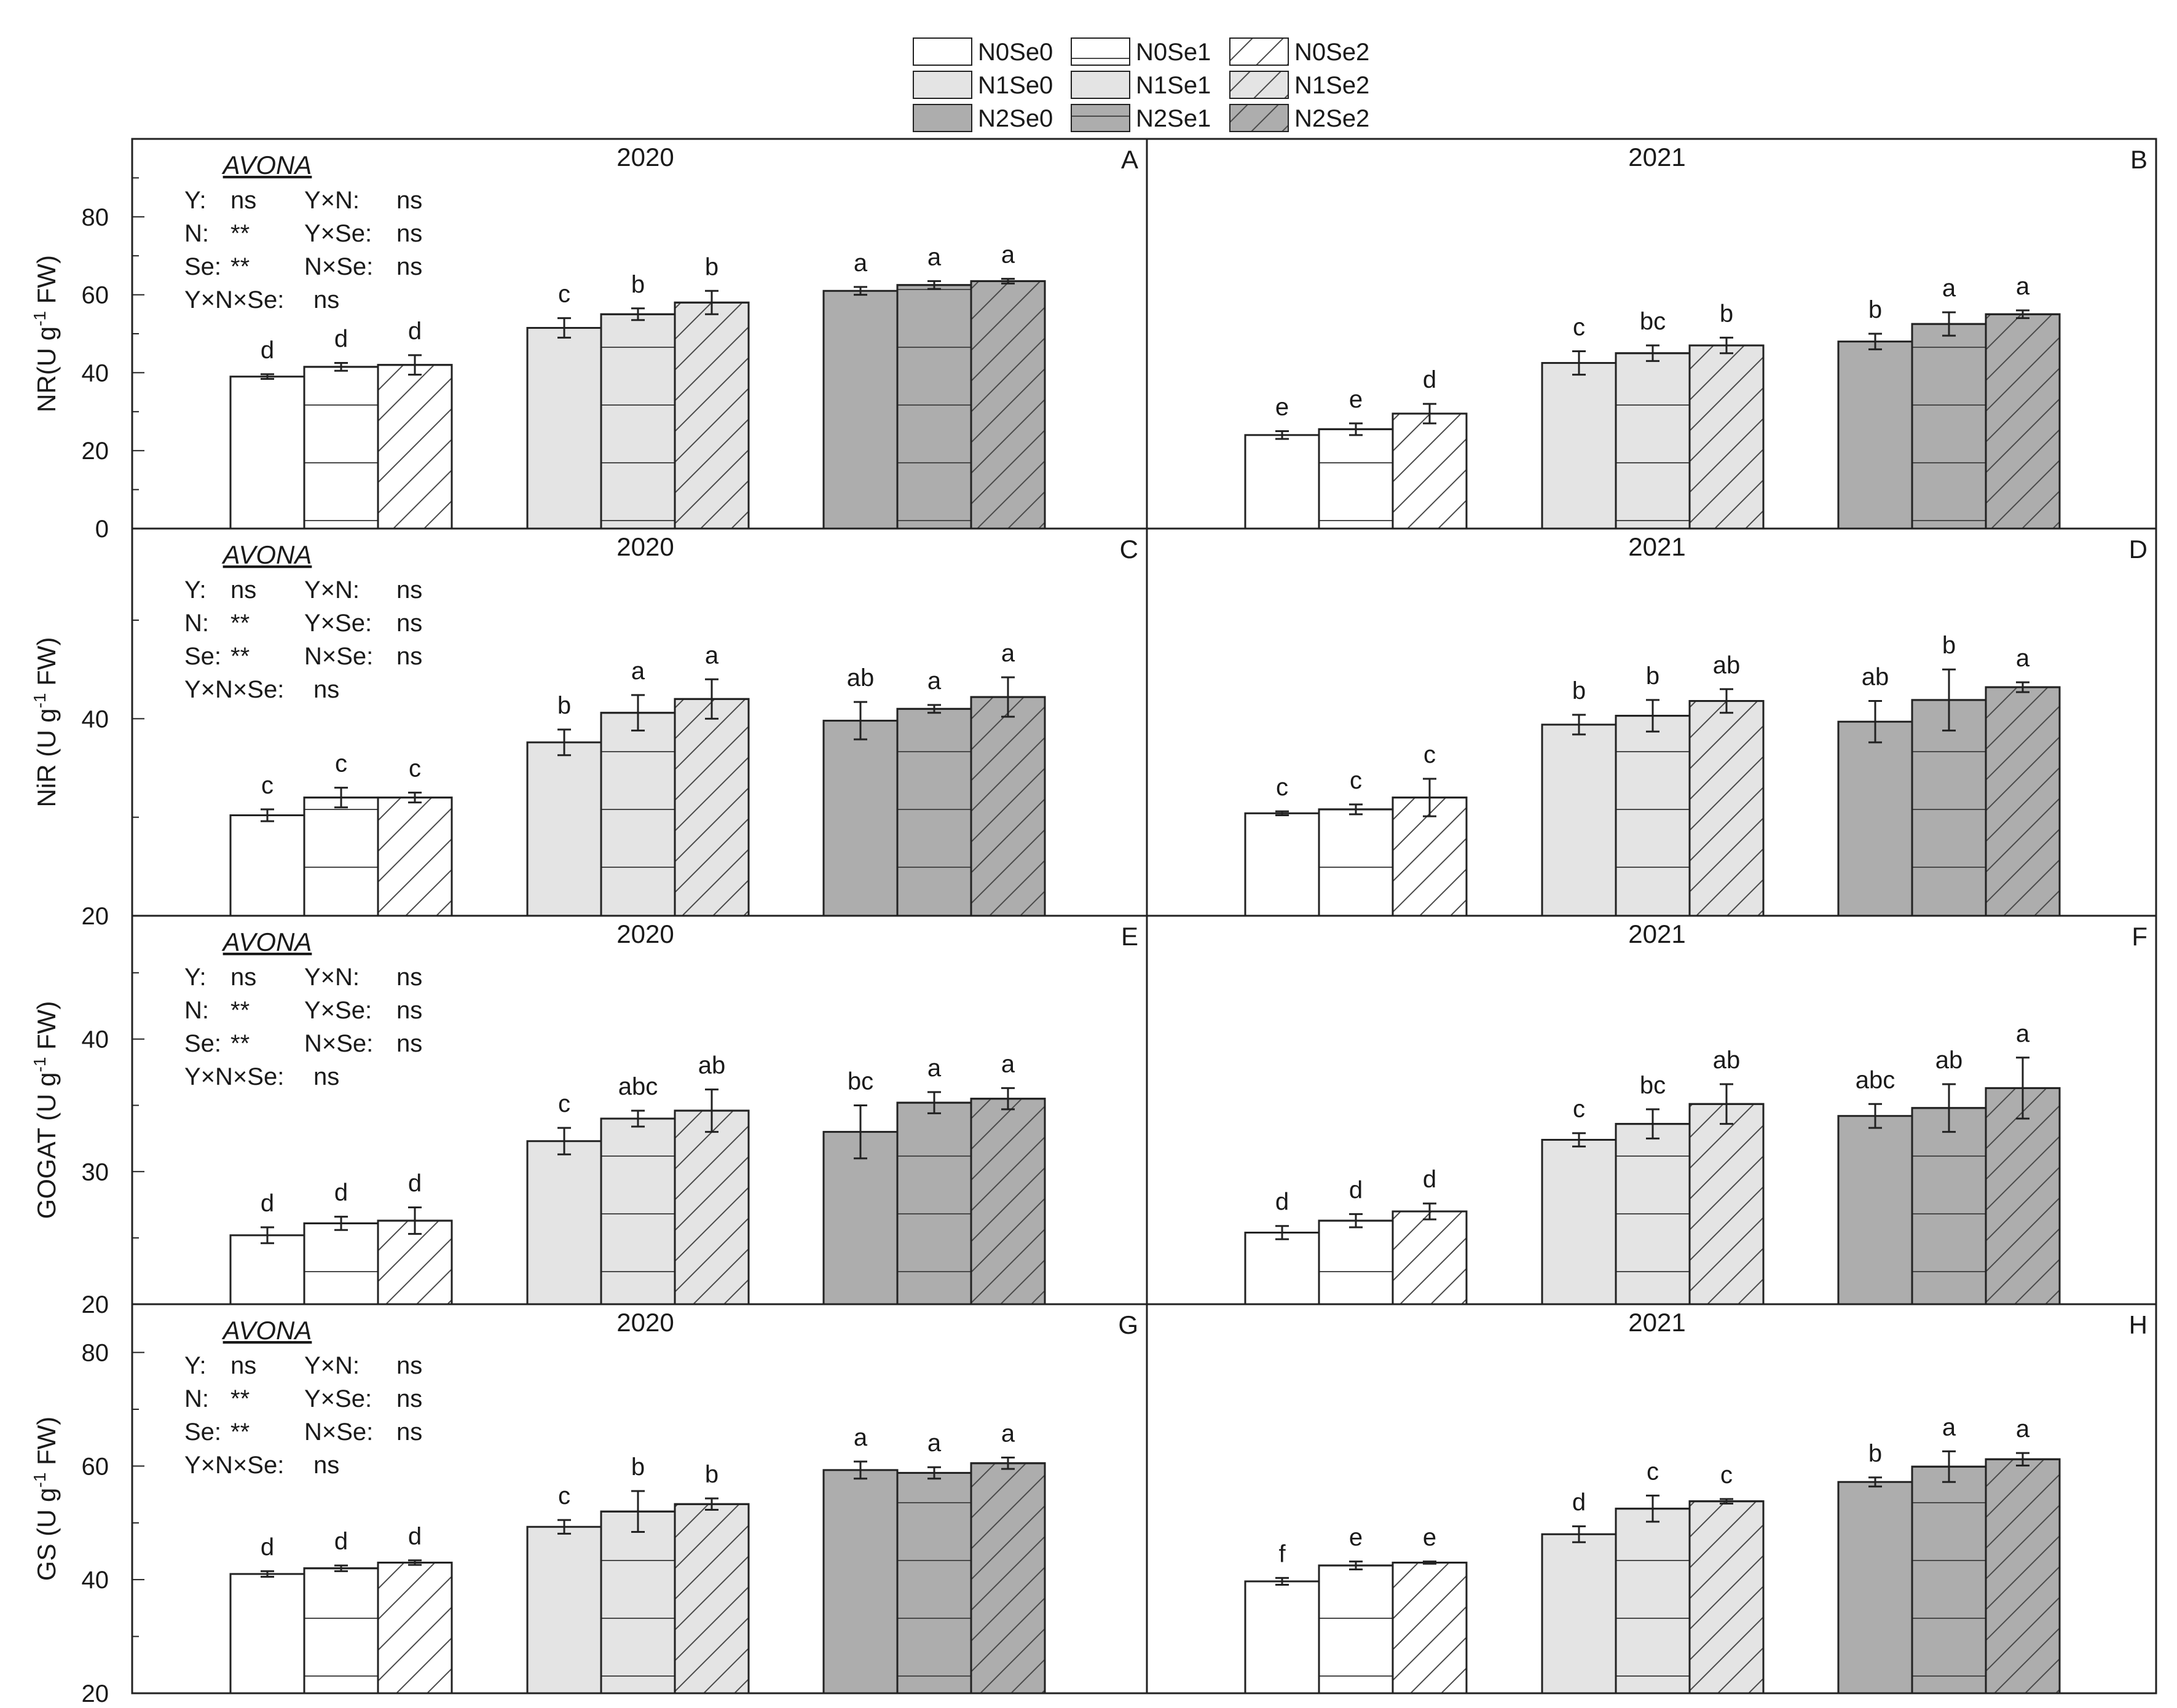 The image size is (2177, 1708). What do you see at coordinates (95, 1039) in the screenshot?
I see `y-tick-label: 40` at bounding box center [95, 1039].